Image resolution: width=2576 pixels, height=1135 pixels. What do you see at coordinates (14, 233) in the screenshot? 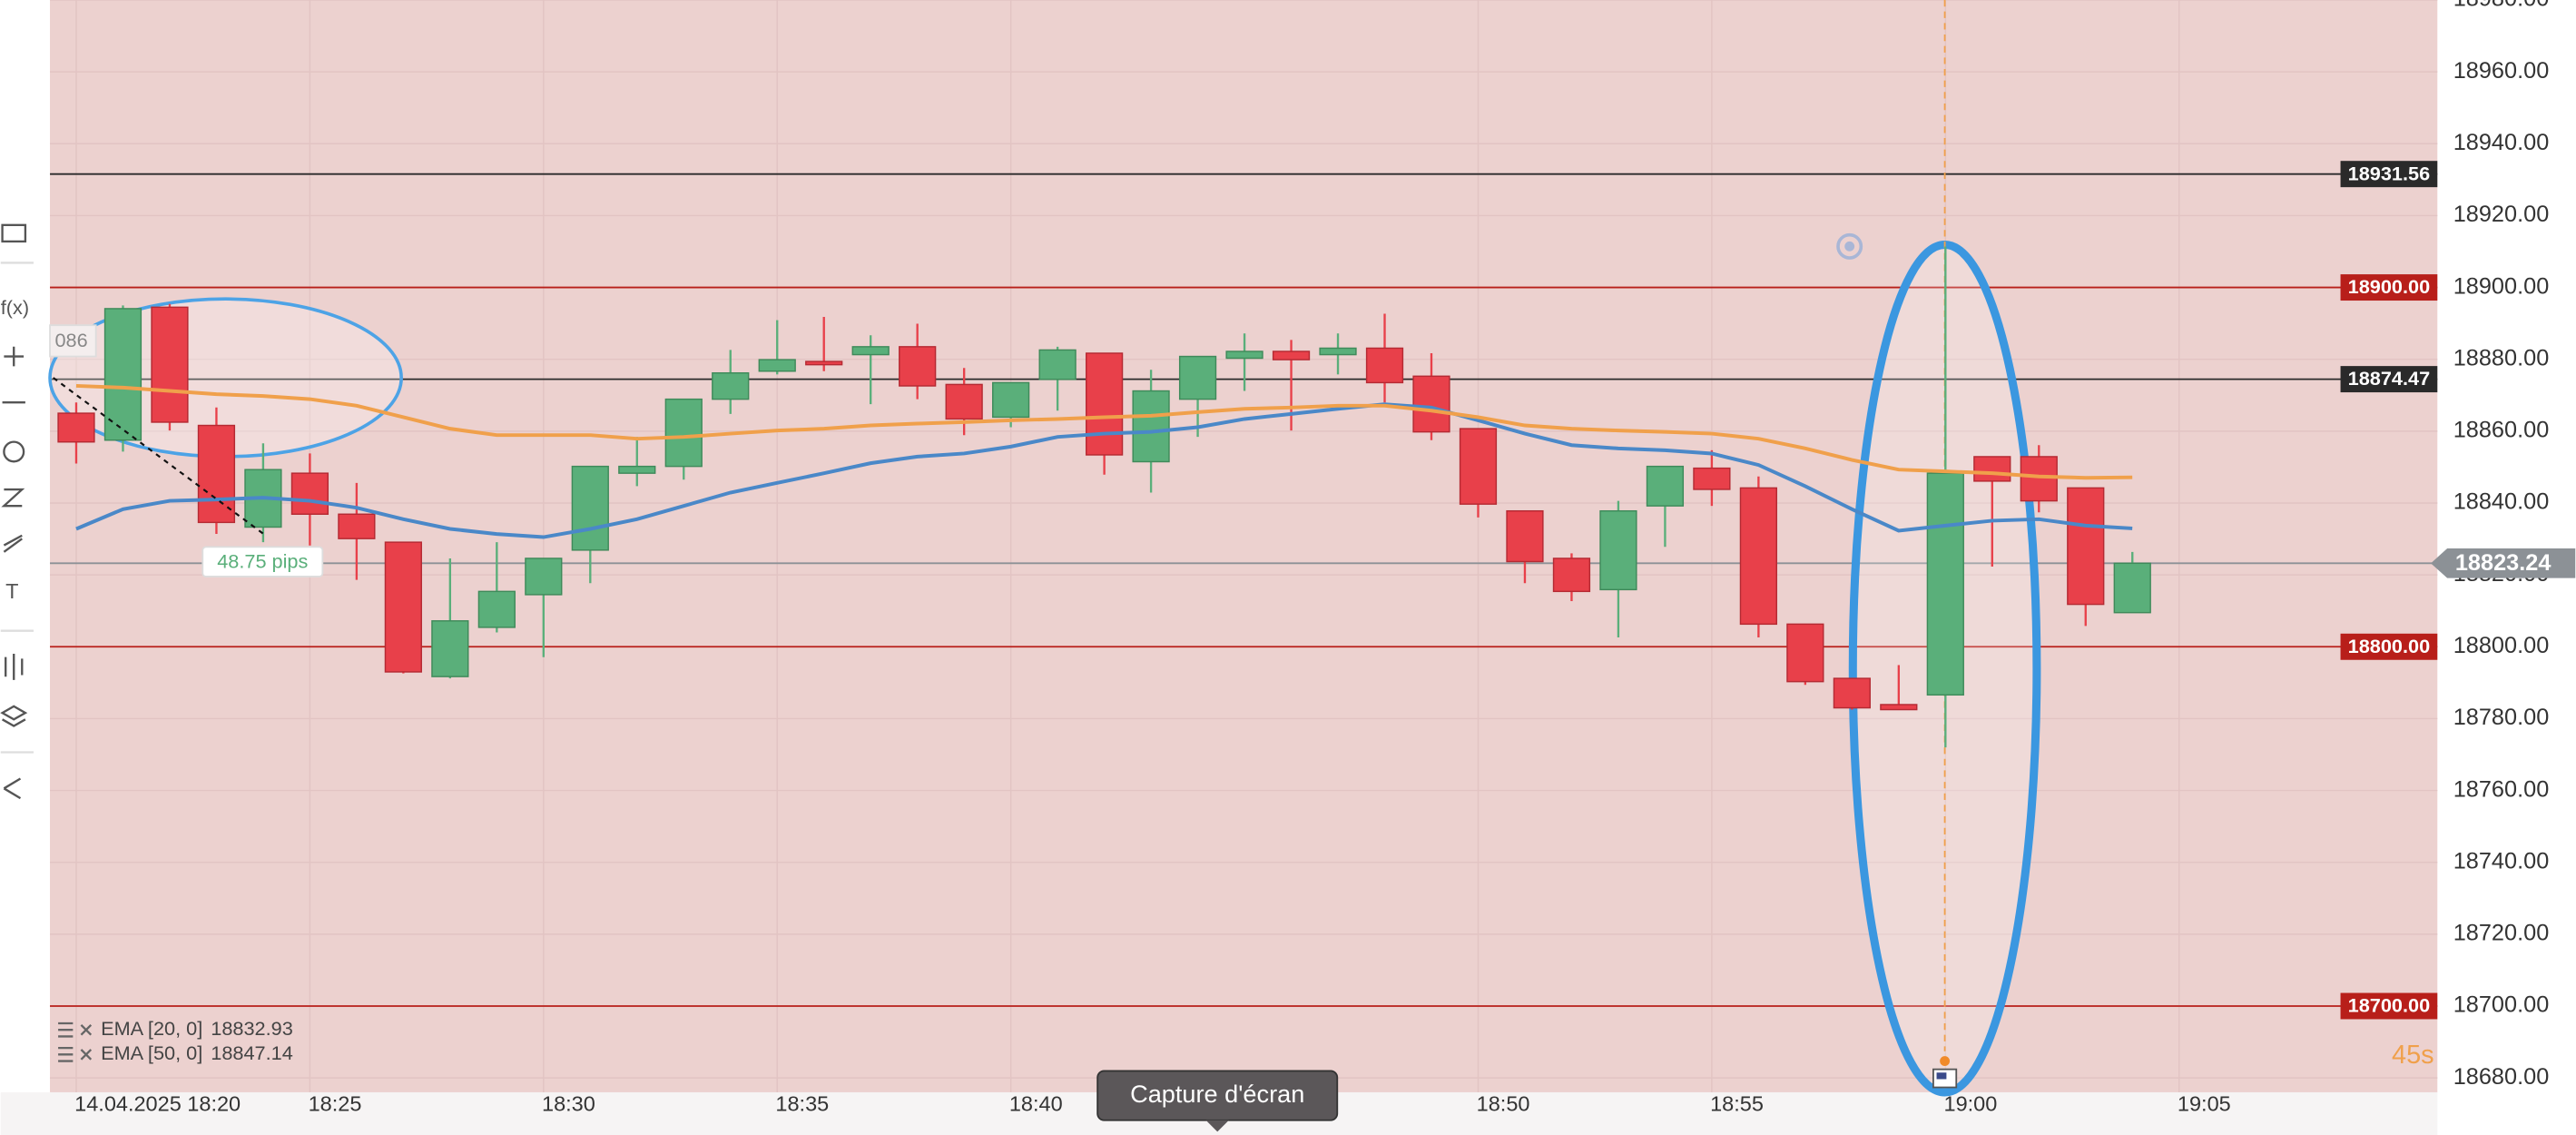
I see `tool-icon` at bounding box center [14, 233].